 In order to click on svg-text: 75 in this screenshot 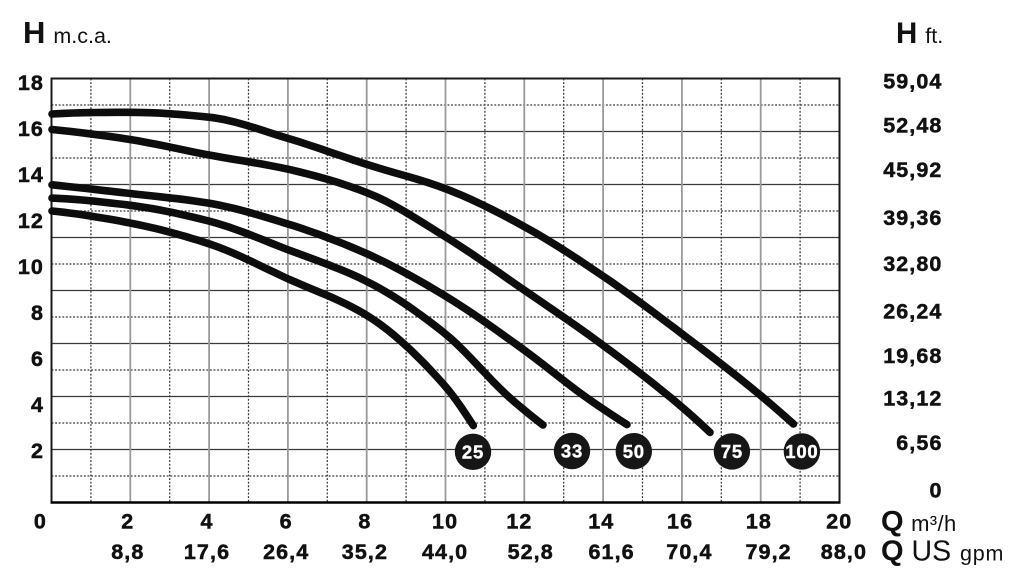, I will do `click(732, 451)`.